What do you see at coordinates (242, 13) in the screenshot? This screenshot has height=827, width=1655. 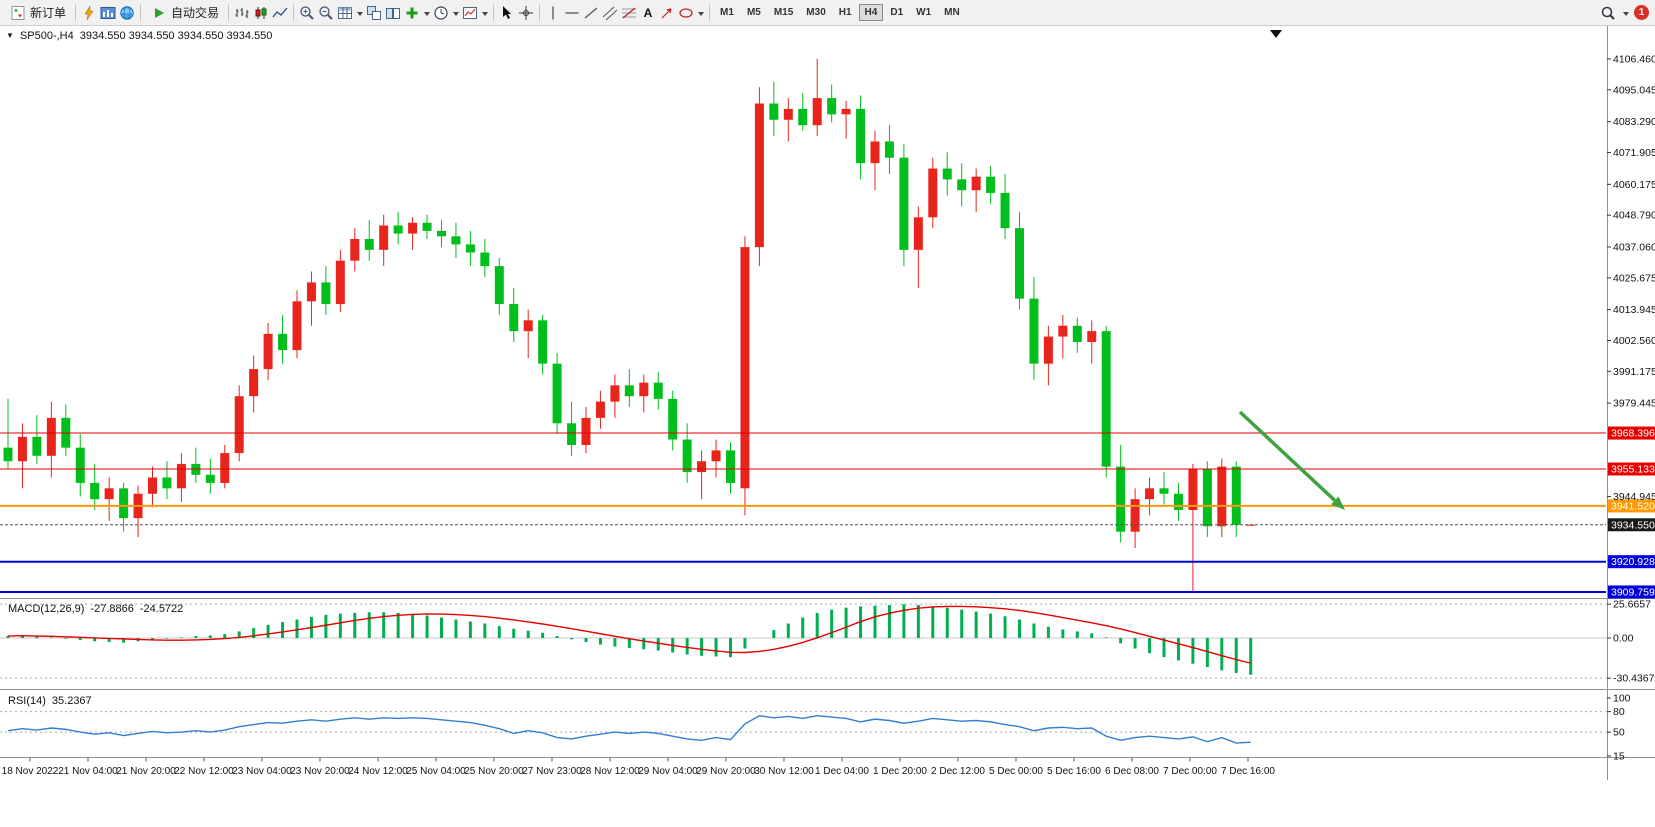 I see `bar-chart-icon` at bounding box center [242, 13].